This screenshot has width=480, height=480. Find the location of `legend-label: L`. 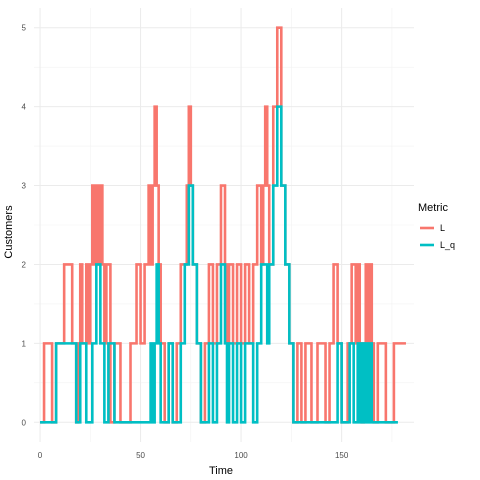

legend-label: L is located at coordinates (442, 228).